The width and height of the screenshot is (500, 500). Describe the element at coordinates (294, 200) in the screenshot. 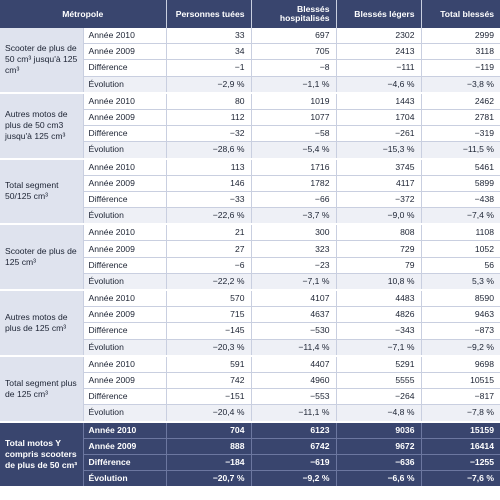

I see `hospitalised-cell: −66` at that location.